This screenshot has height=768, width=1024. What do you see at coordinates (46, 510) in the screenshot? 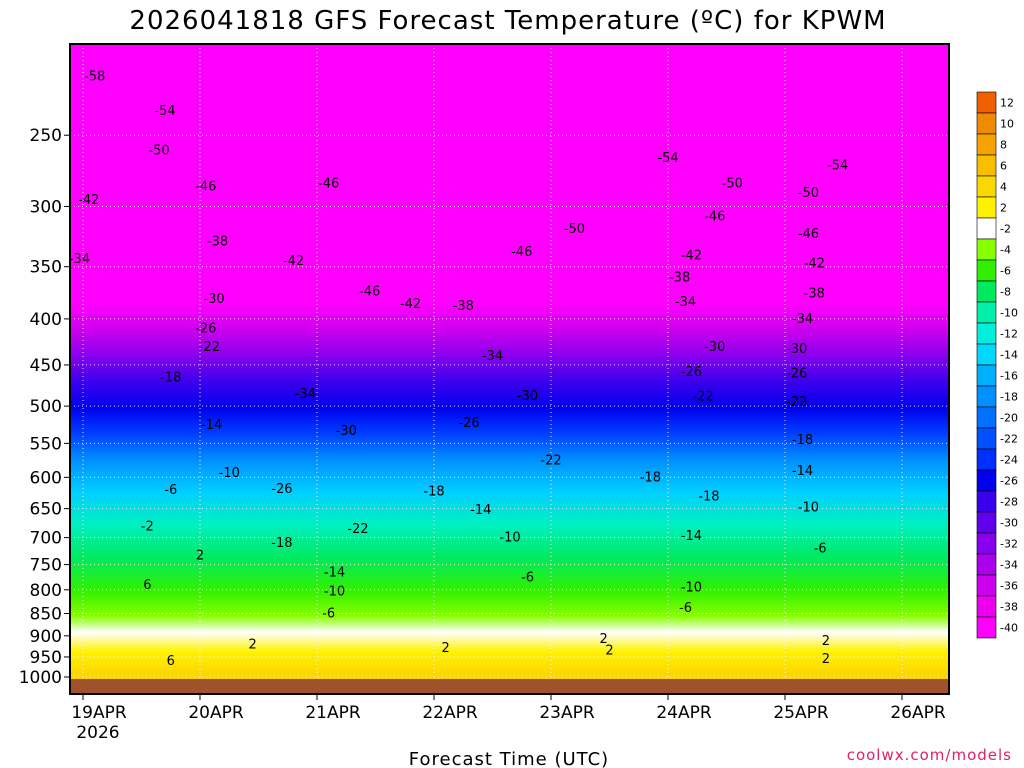
I see `y-tick-label: 650` at bounding box center [46, 510].